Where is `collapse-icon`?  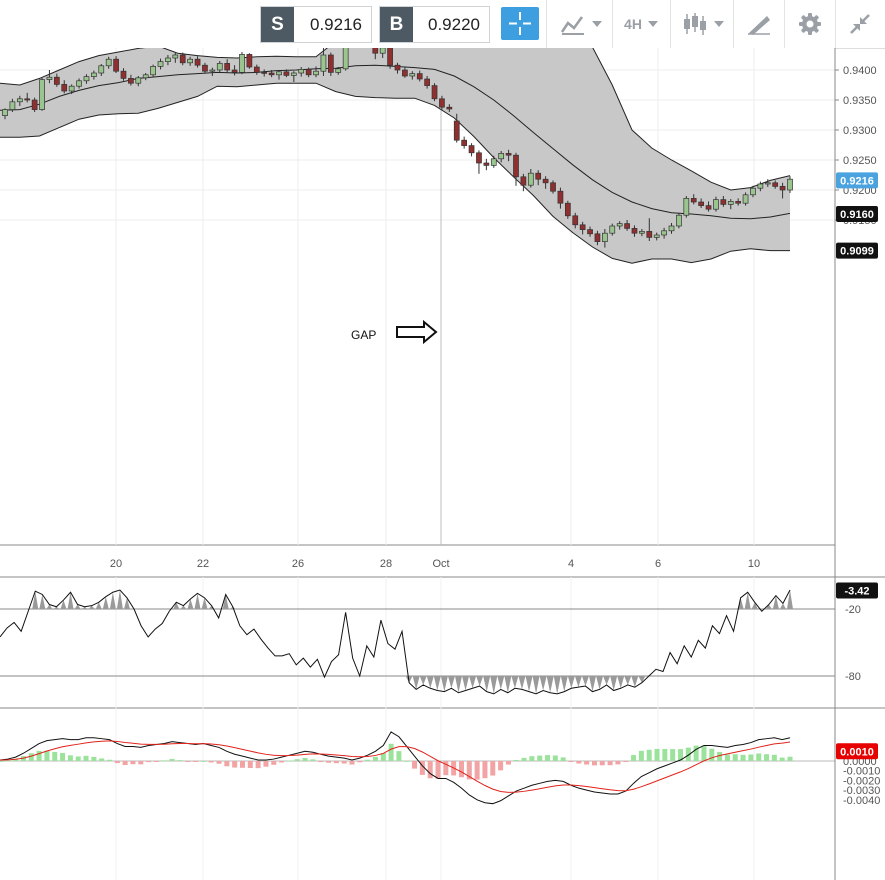
collapse-icon is located at coordinates (860, 24).